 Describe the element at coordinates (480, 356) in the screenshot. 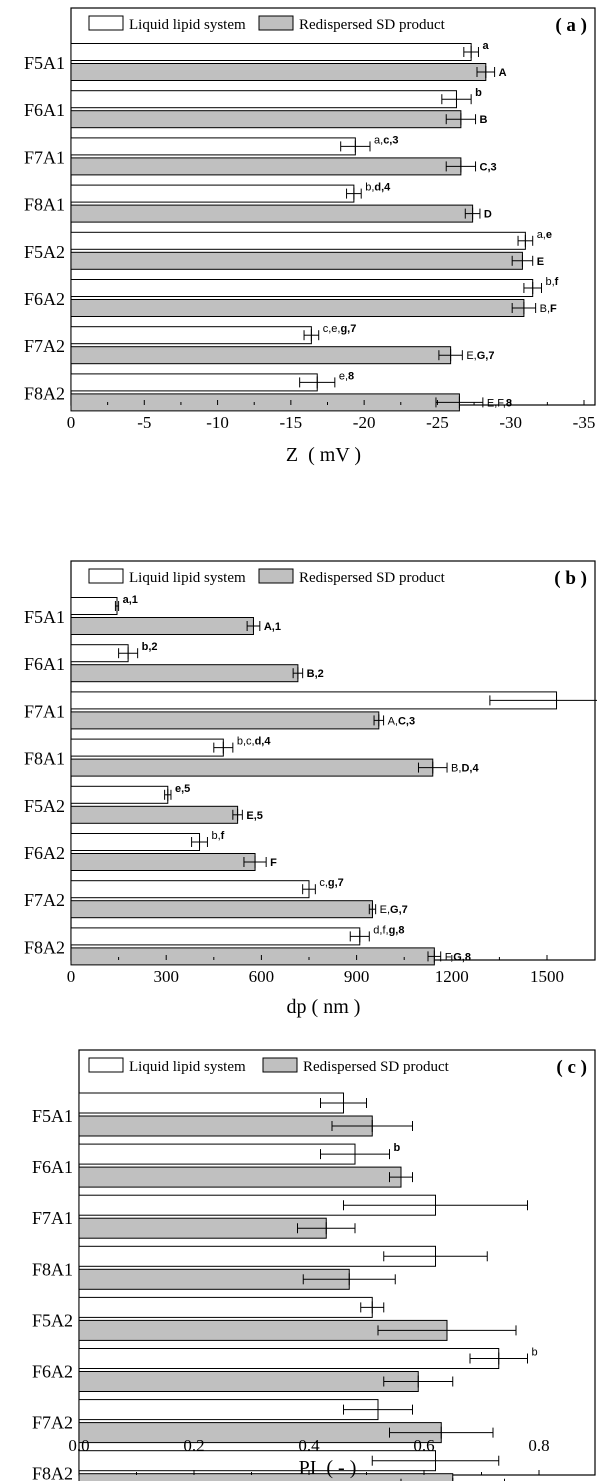

I see `significance-label: E,G,7` at that location.